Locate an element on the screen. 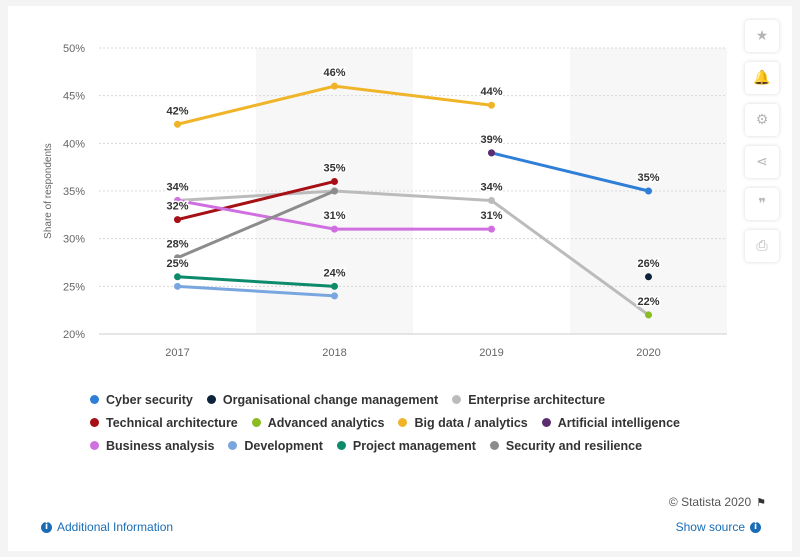 The height and width of the screenshot is (557, 800). legend-label: Technical architecture is located at coordinates (172, 422).